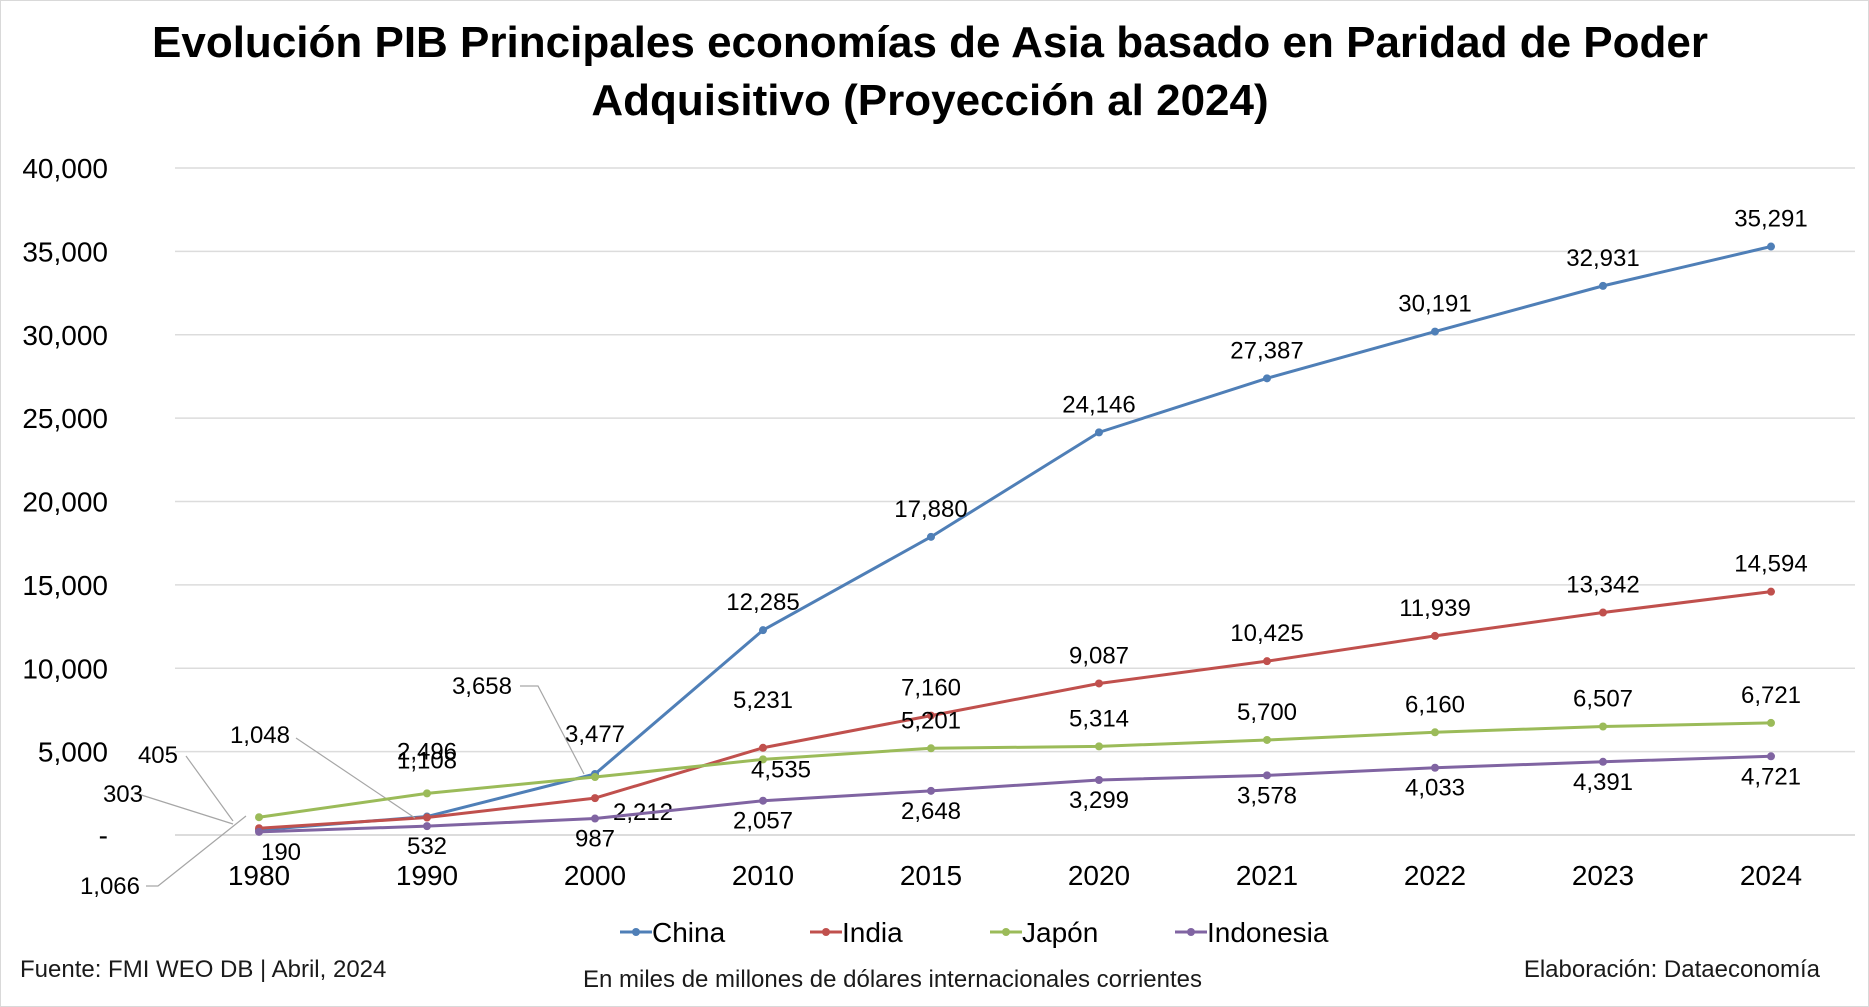 This screenshot has height=1007, width=1869. What do you see at coordinates (110, 886) in the screenshot?
I see `data-label: 1,066` at bounding box center [110, 886].